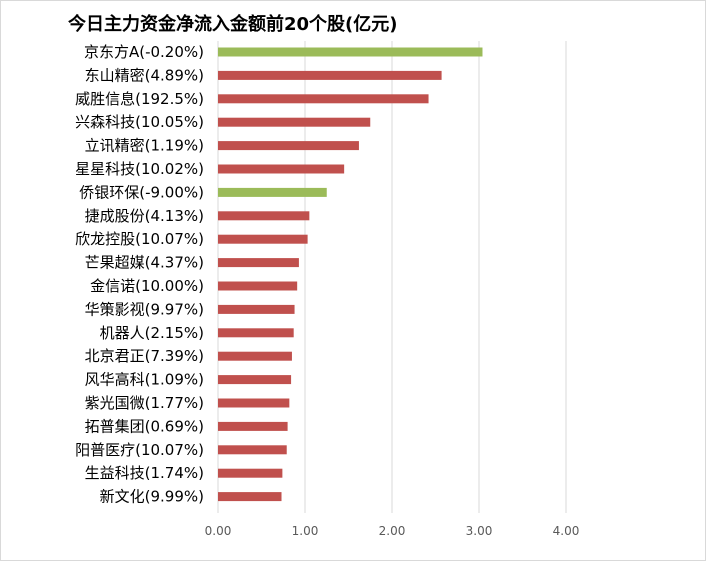 The height and width of the screenshot is (561, 706). Describe the element at coordinates (218, 531) in the screenshot. I see `x-tick-label-0: 0.00` at that location.